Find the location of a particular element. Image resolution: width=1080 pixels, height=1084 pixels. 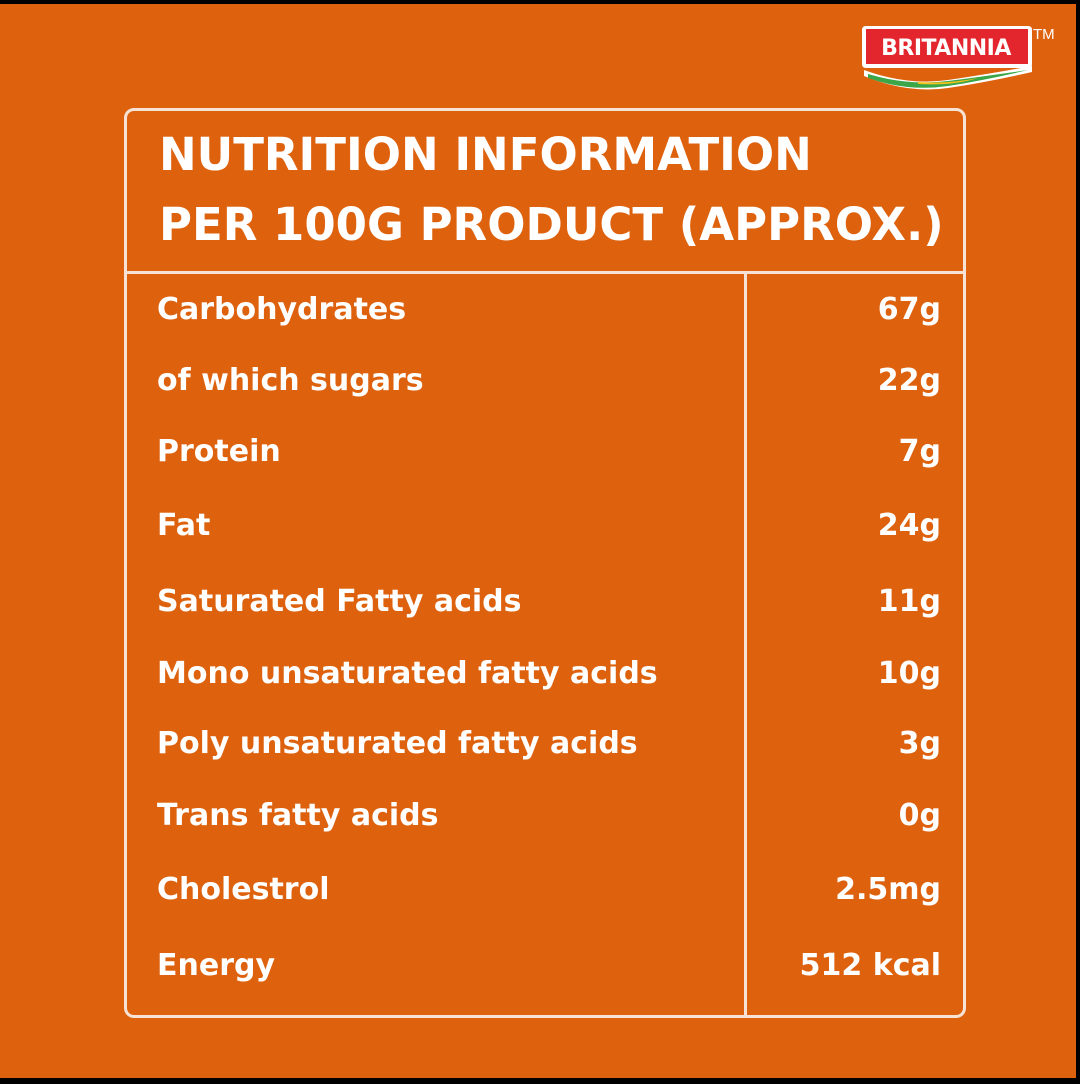

nutrient-name: Saturated Fatty acids is located at coordinates (339, 601).